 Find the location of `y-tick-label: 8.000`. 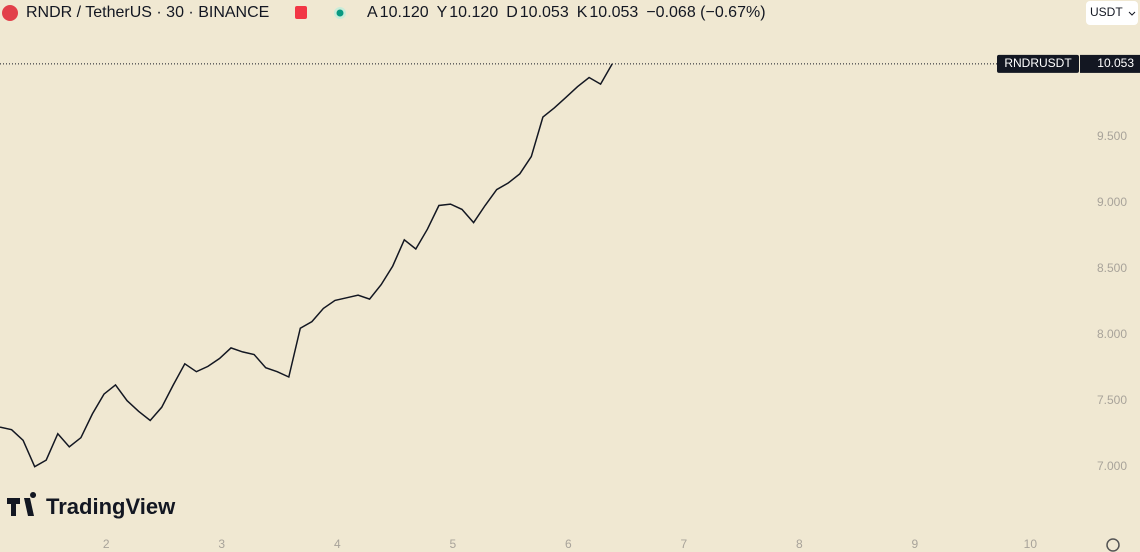

y-tick-label: 8.000 is located at coordinates (1112, 334).